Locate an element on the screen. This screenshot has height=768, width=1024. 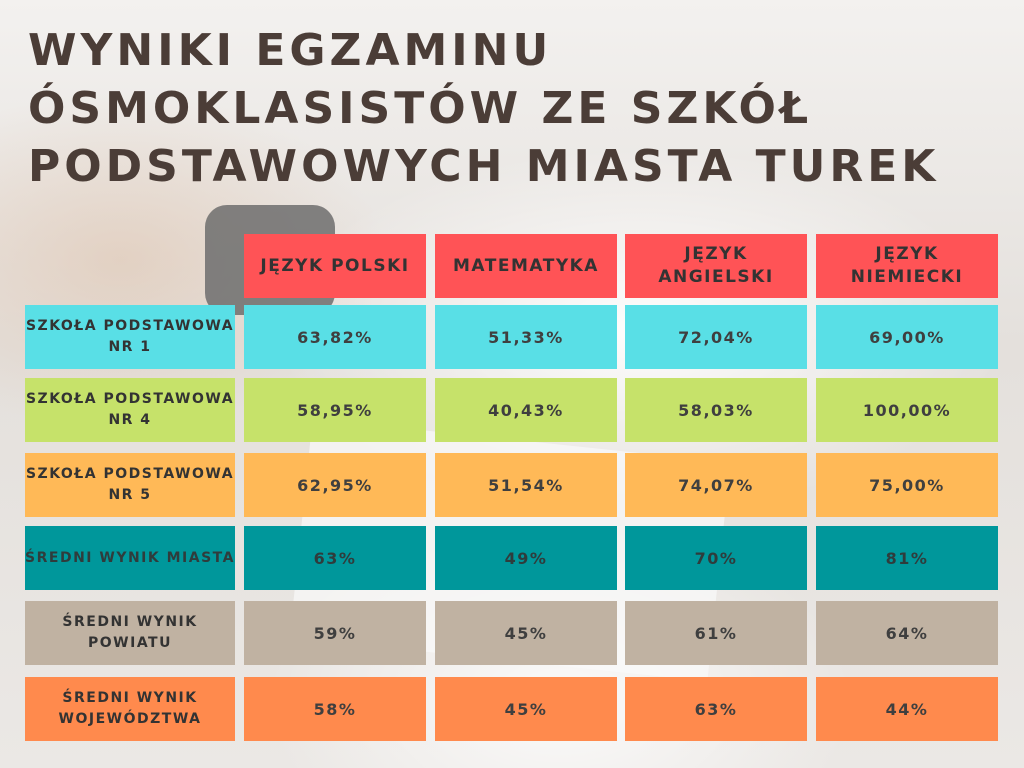
title-line-1: WYNIKI EGZAMINU is located at coordinates (290, 50).